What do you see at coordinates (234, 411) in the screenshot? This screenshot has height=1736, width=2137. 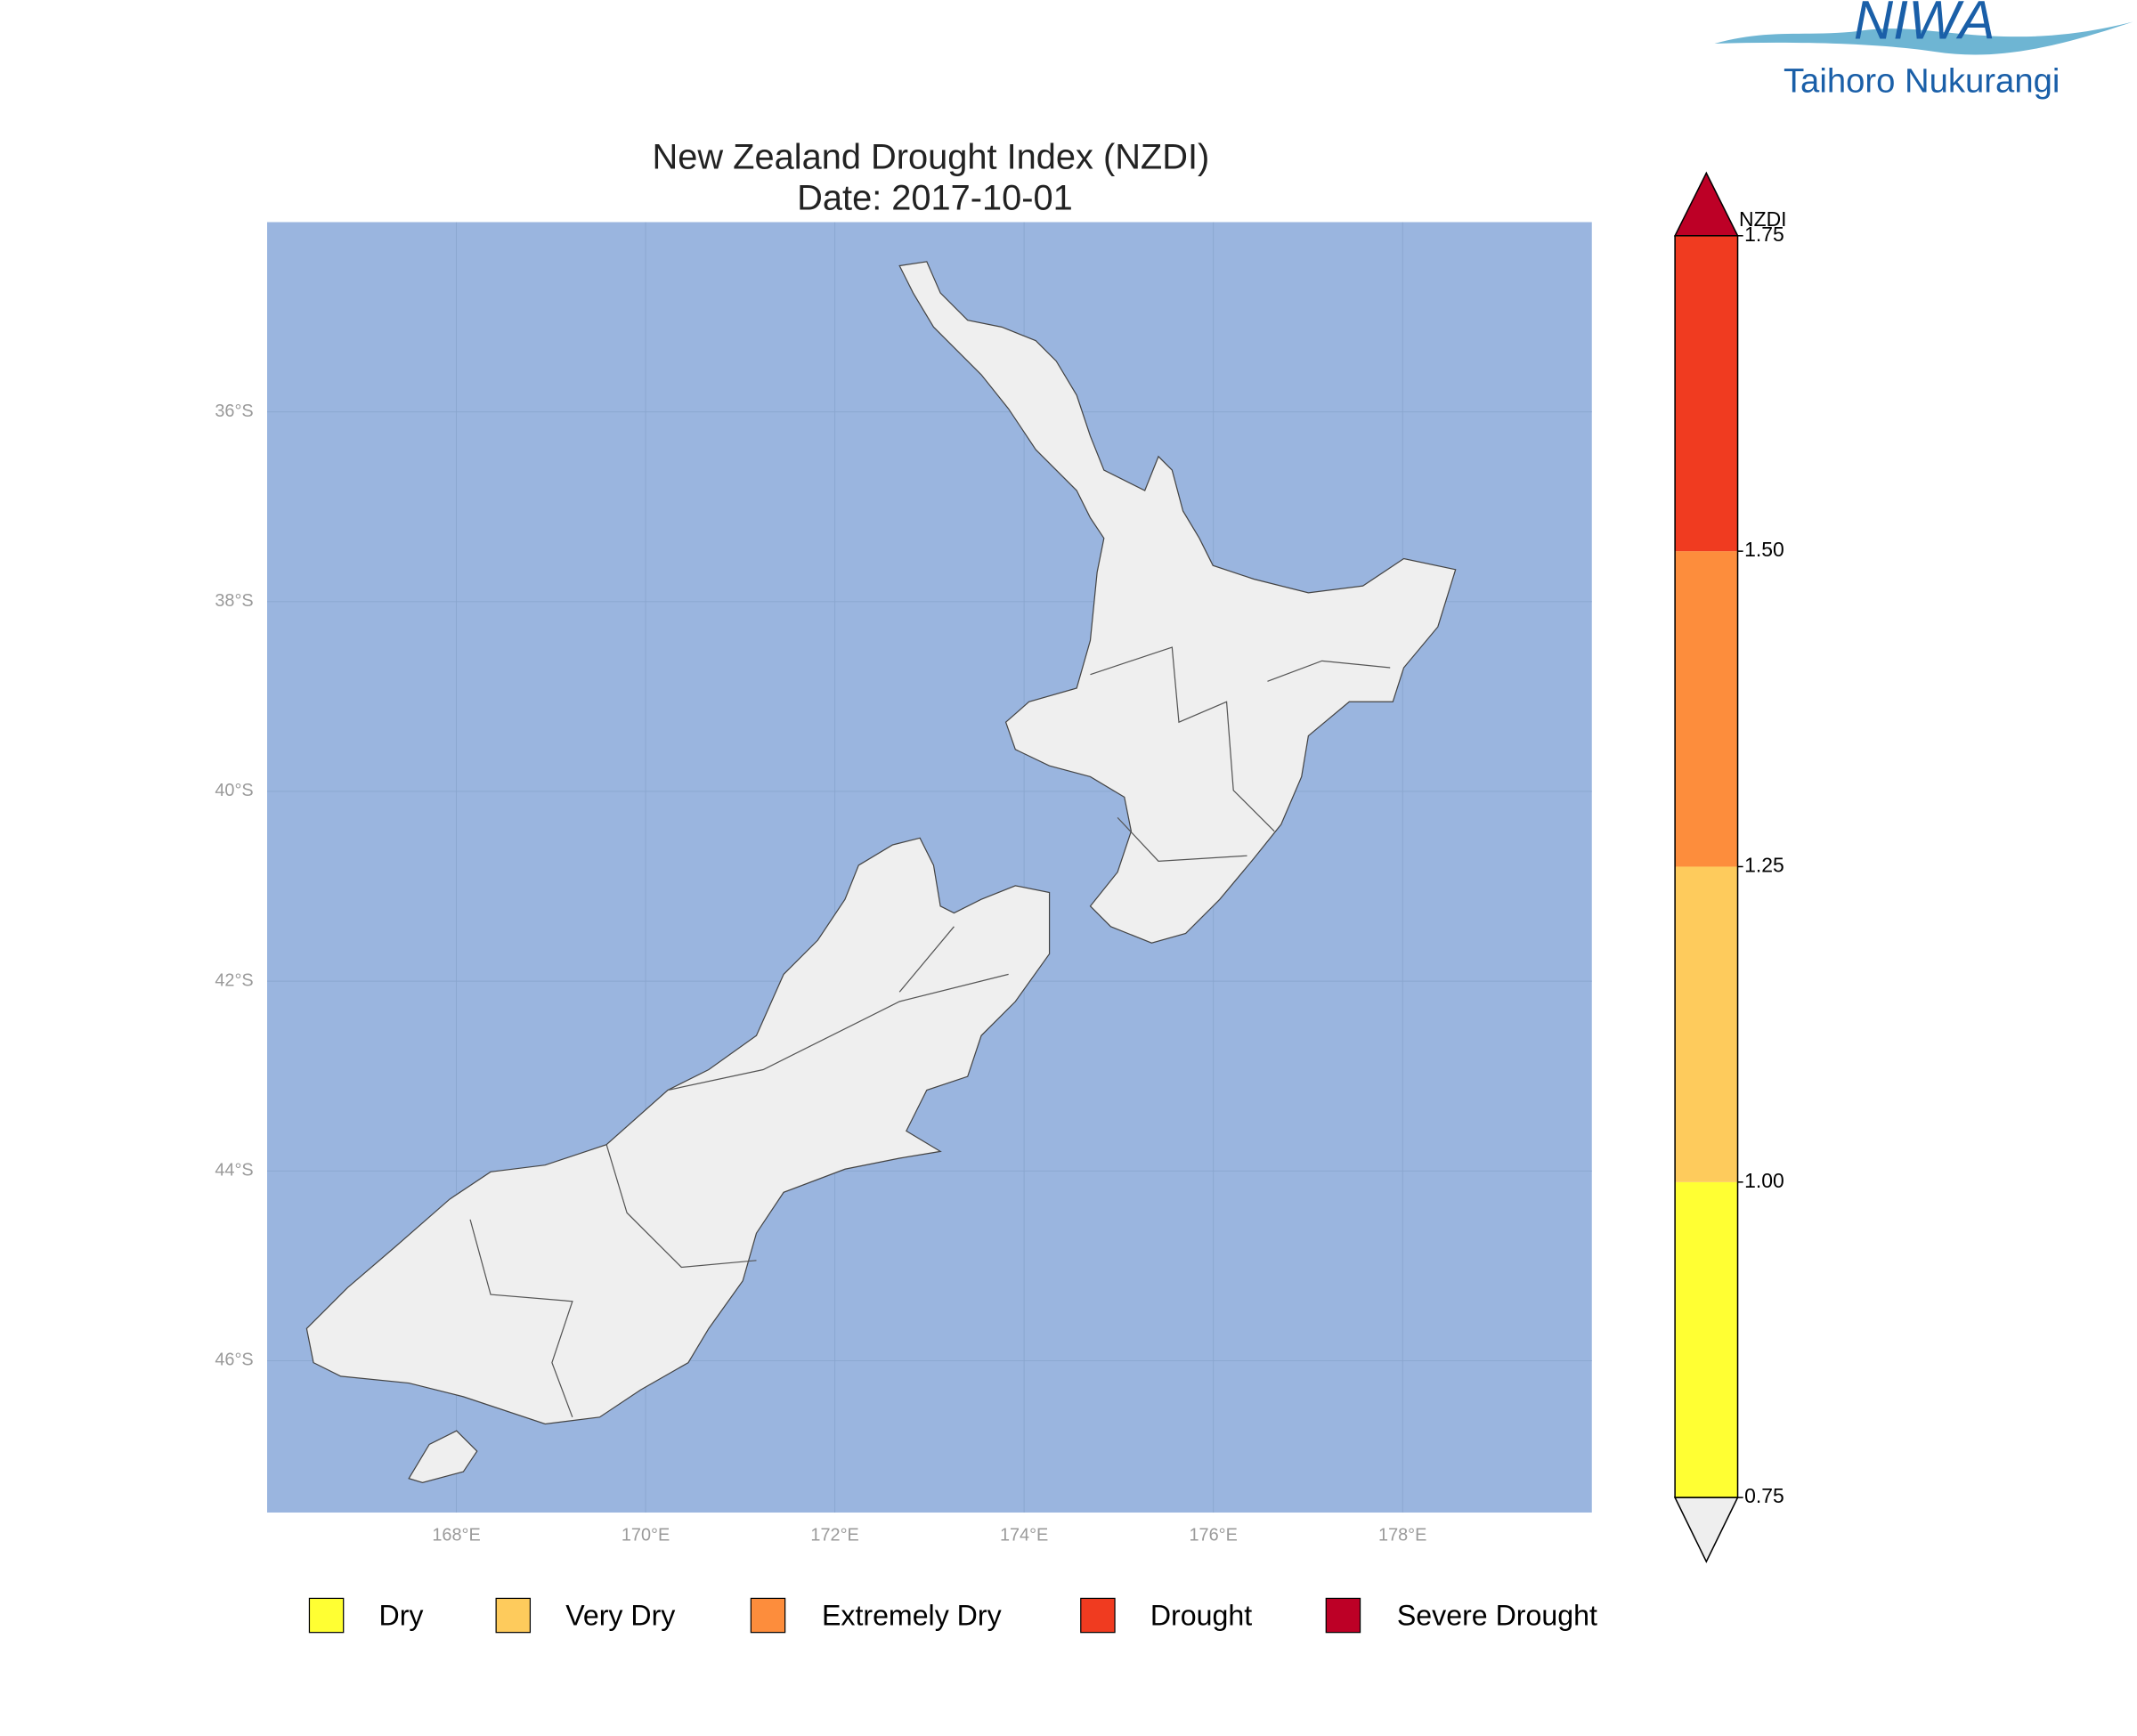 I see `y-tick-label: 36°S` at bounding box center [234, 411].